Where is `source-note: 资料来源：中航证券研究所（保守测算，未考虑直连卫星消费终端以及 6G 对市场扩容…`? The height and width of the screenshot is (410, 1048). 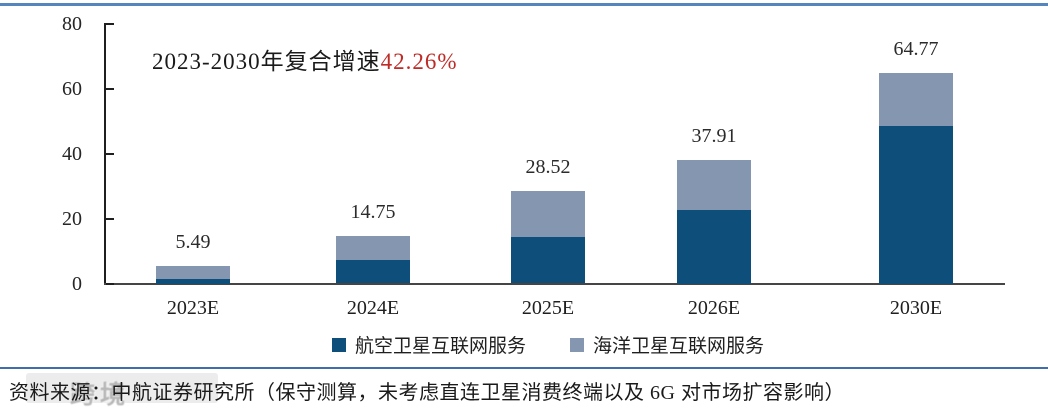
source-note: 资料来源：中航证券研究所（保守测算，未考虑直连卫星消费终端以及 6G 对市场扩容… is located at coordinates (427, 393).